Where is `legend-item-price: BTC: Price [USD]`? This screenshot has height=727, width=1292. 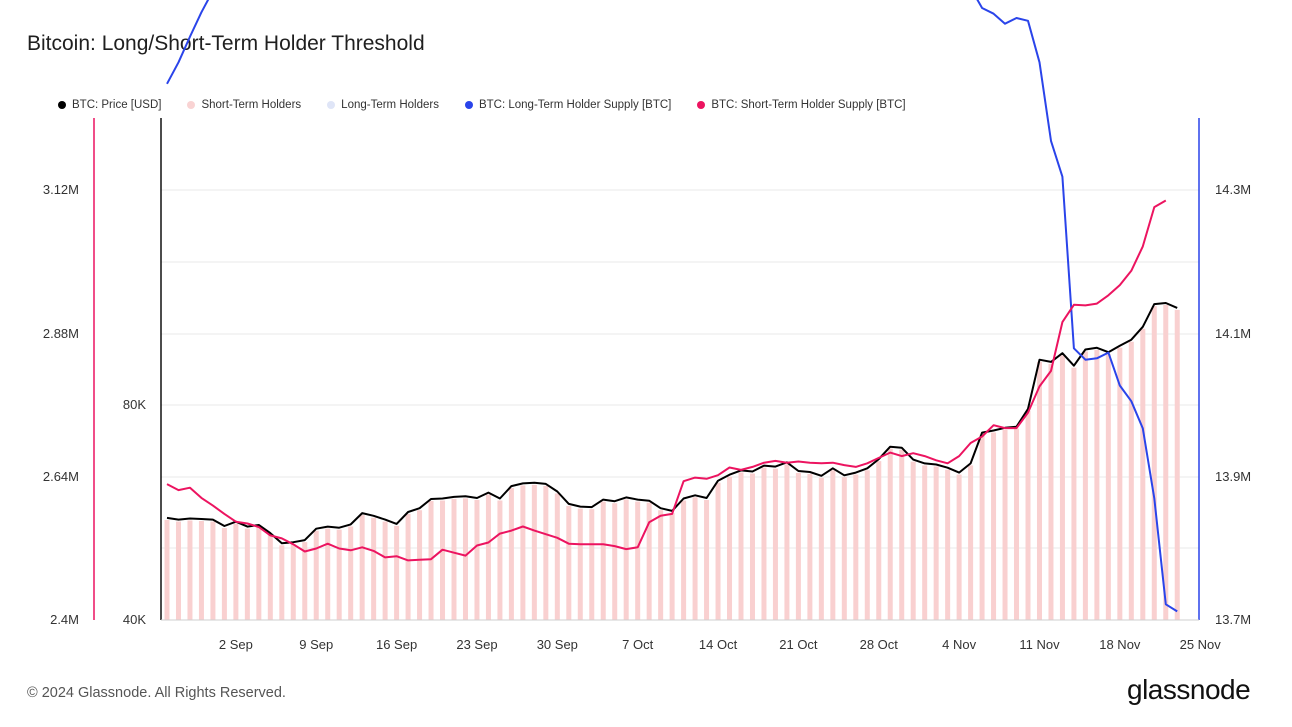 legend-item-price: BTC: Price [USD] is located at coordinates (109, 105).